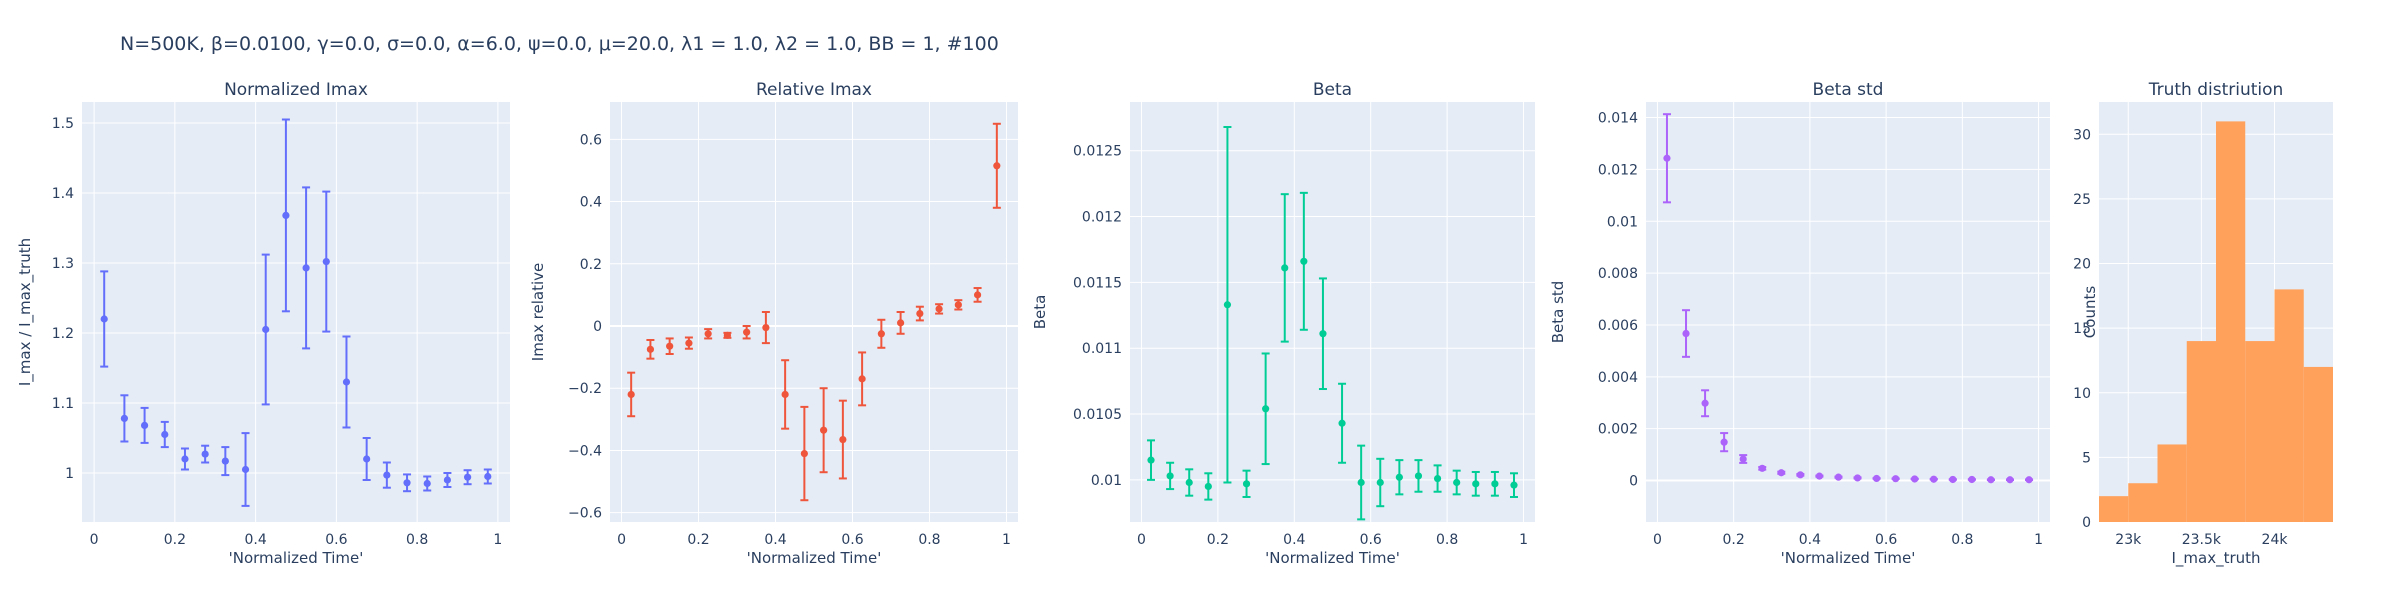 The height and width of the screenshot is (600, 2400). I want to click on y-tick-label: 0.4, so click(591, 203).